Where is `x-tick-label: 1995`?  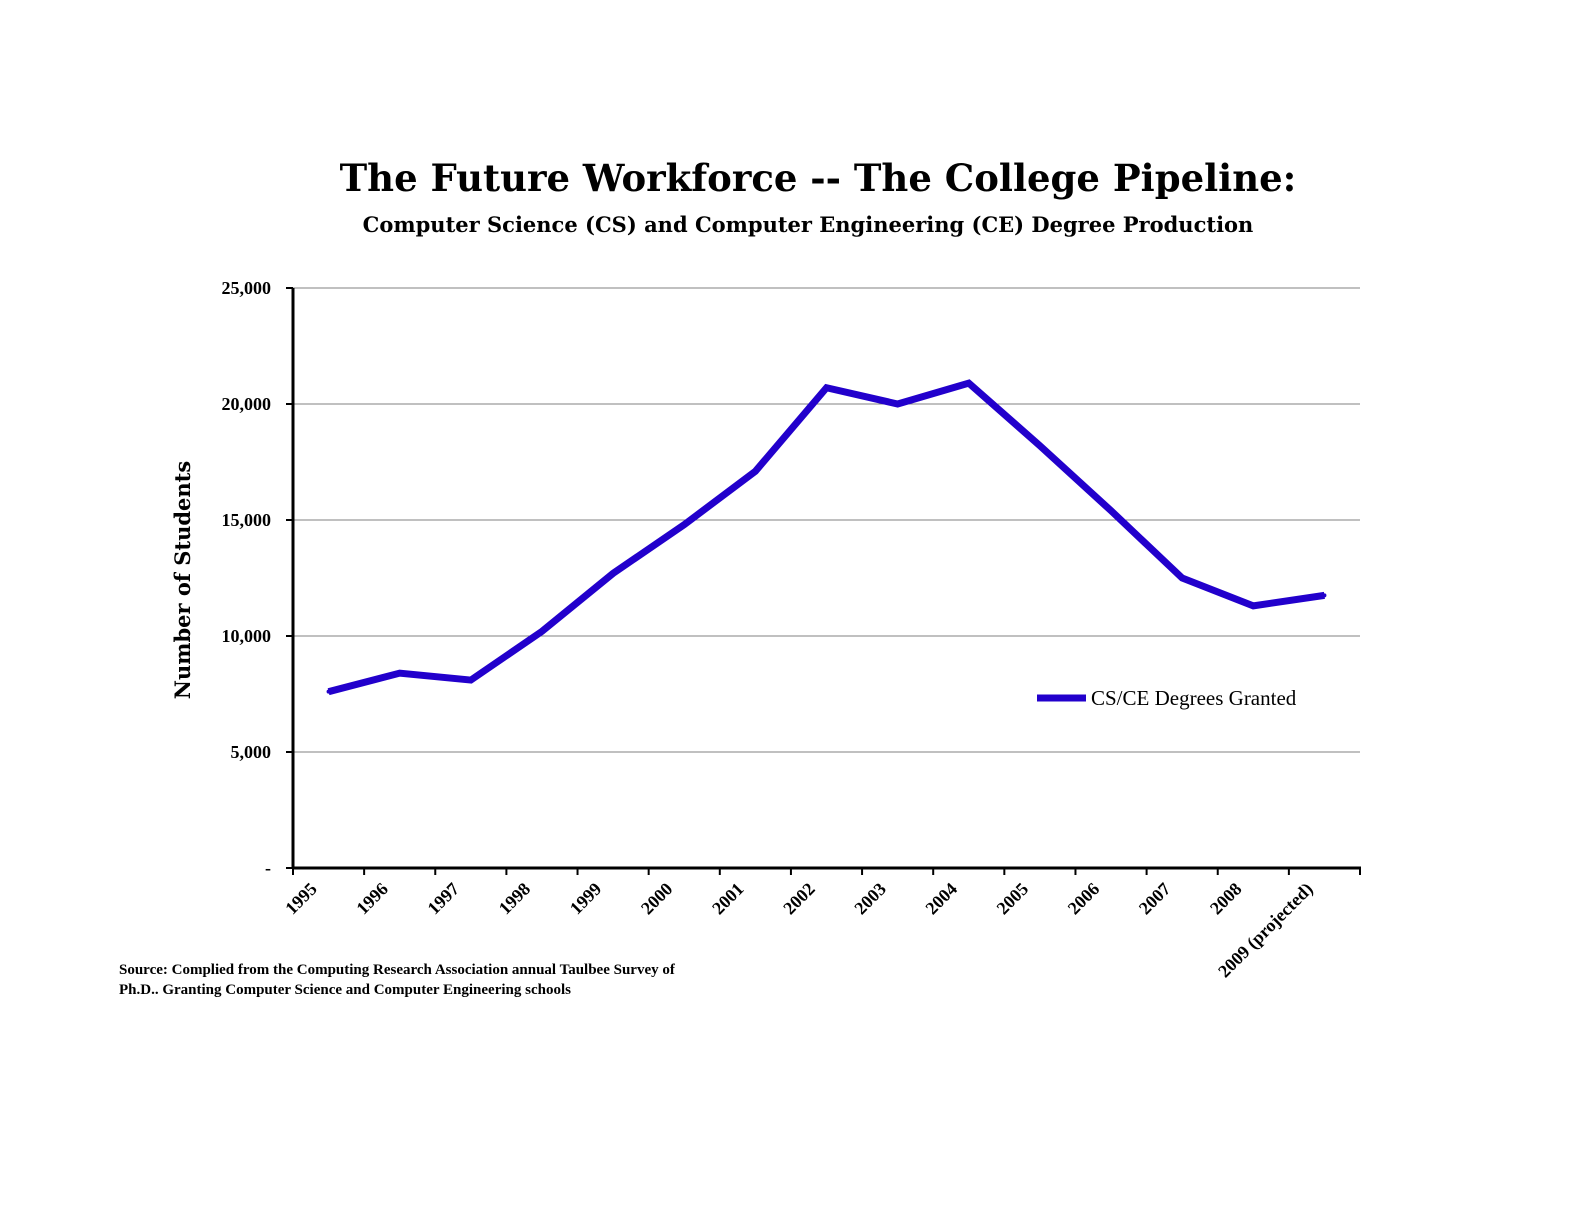
x-tick-label: 1995 is located at coordinates (301, 899).